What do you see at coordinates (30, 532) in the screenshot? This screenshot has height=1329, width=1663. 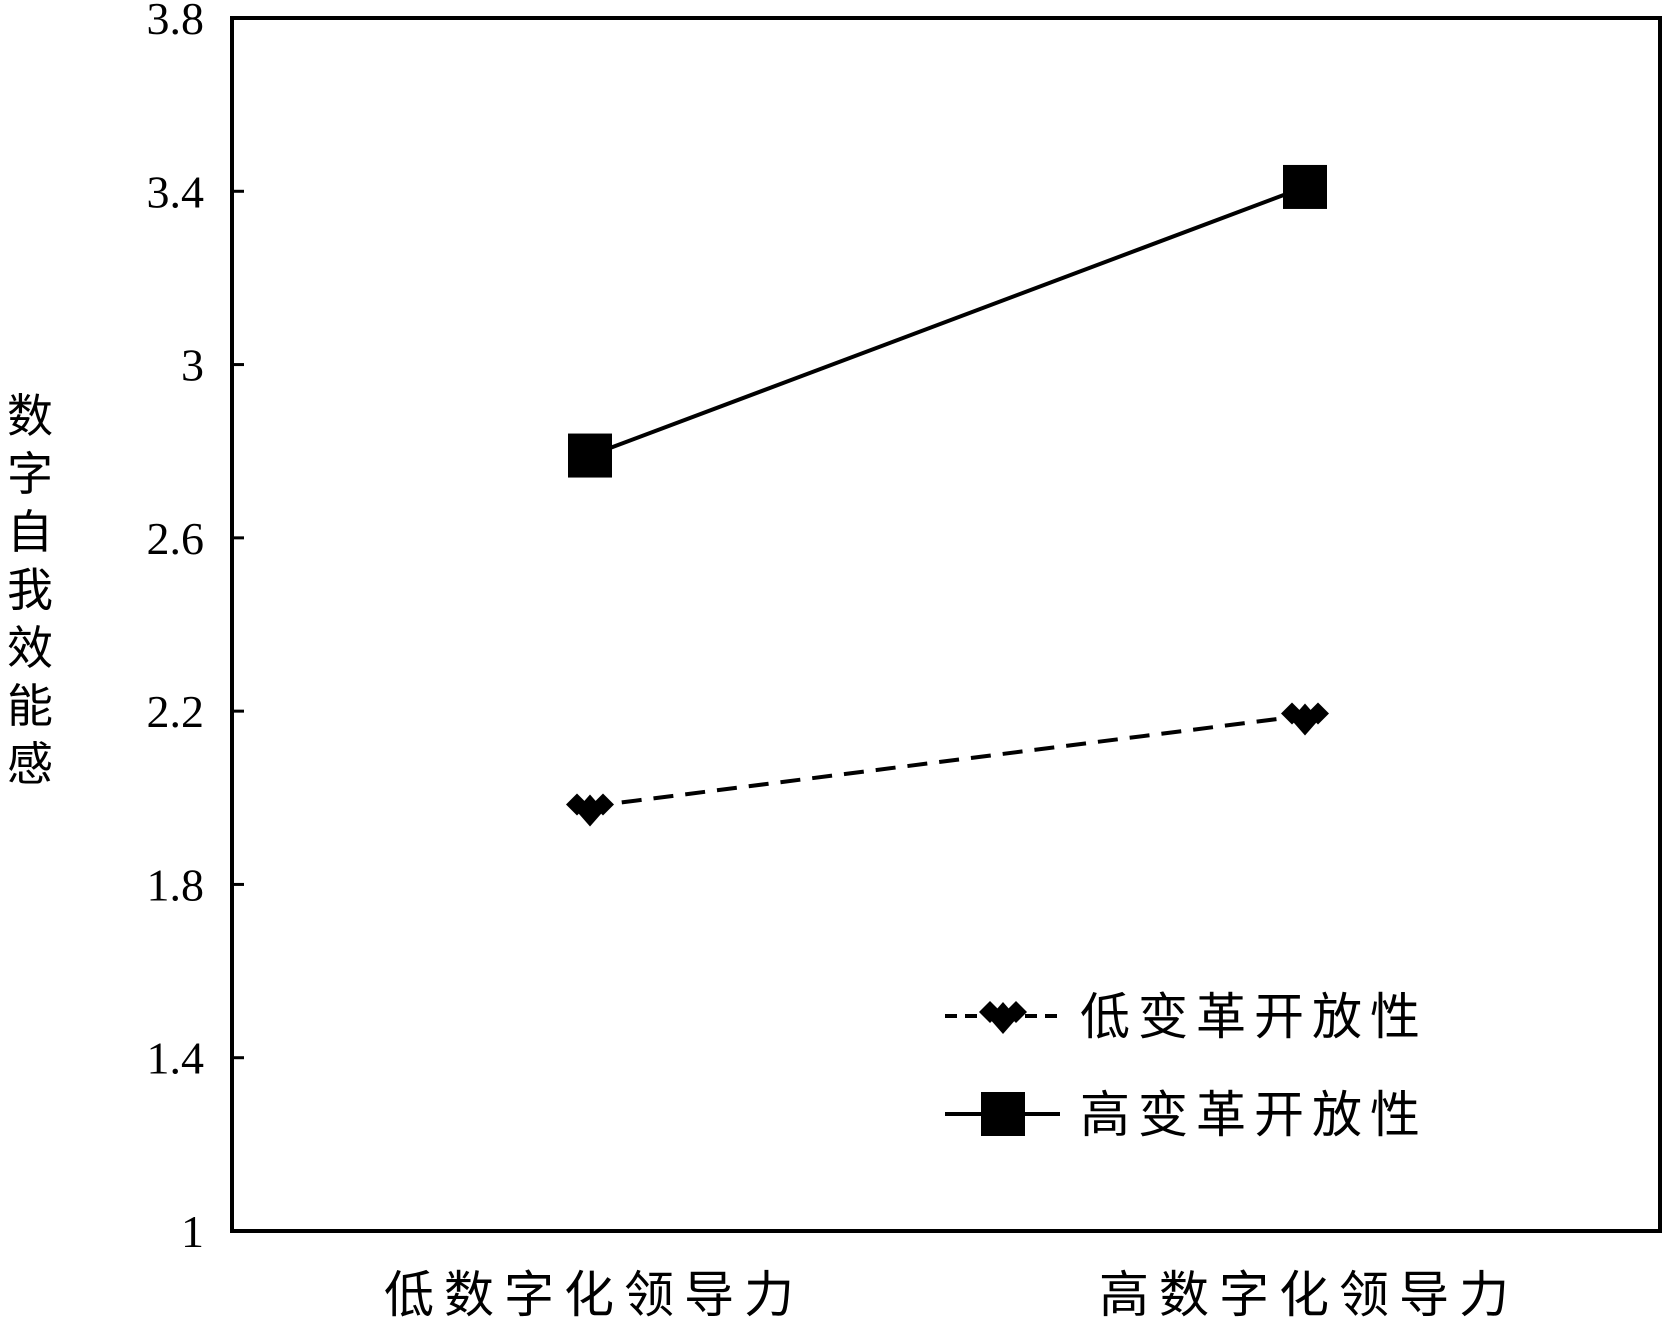 I see `y-axis-label-char: 自` at bounding box center [30, 532].